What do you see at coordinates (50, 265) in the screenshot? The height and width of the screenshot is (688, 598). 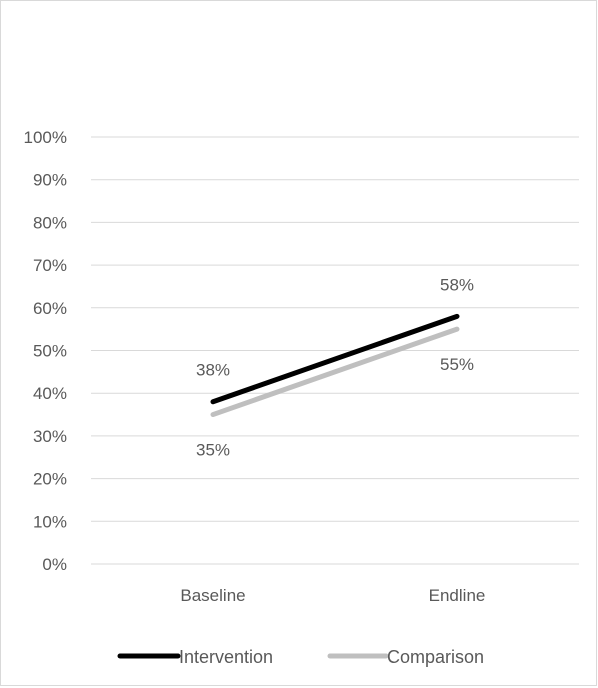 I see `y-tick-label: 70%` at bounding box center [50, 265].